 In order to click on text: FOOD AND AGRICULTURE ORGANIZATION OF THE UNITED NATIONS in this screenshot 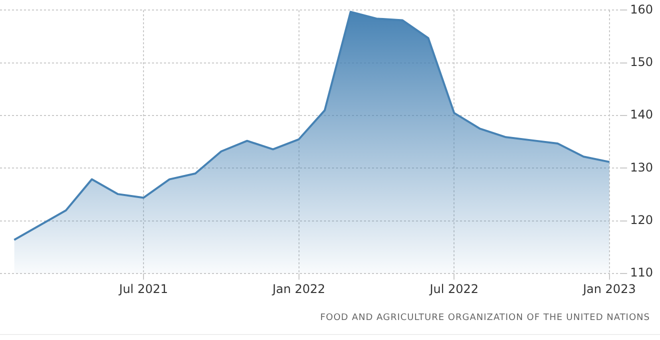, I will do `click(485, 318)`.